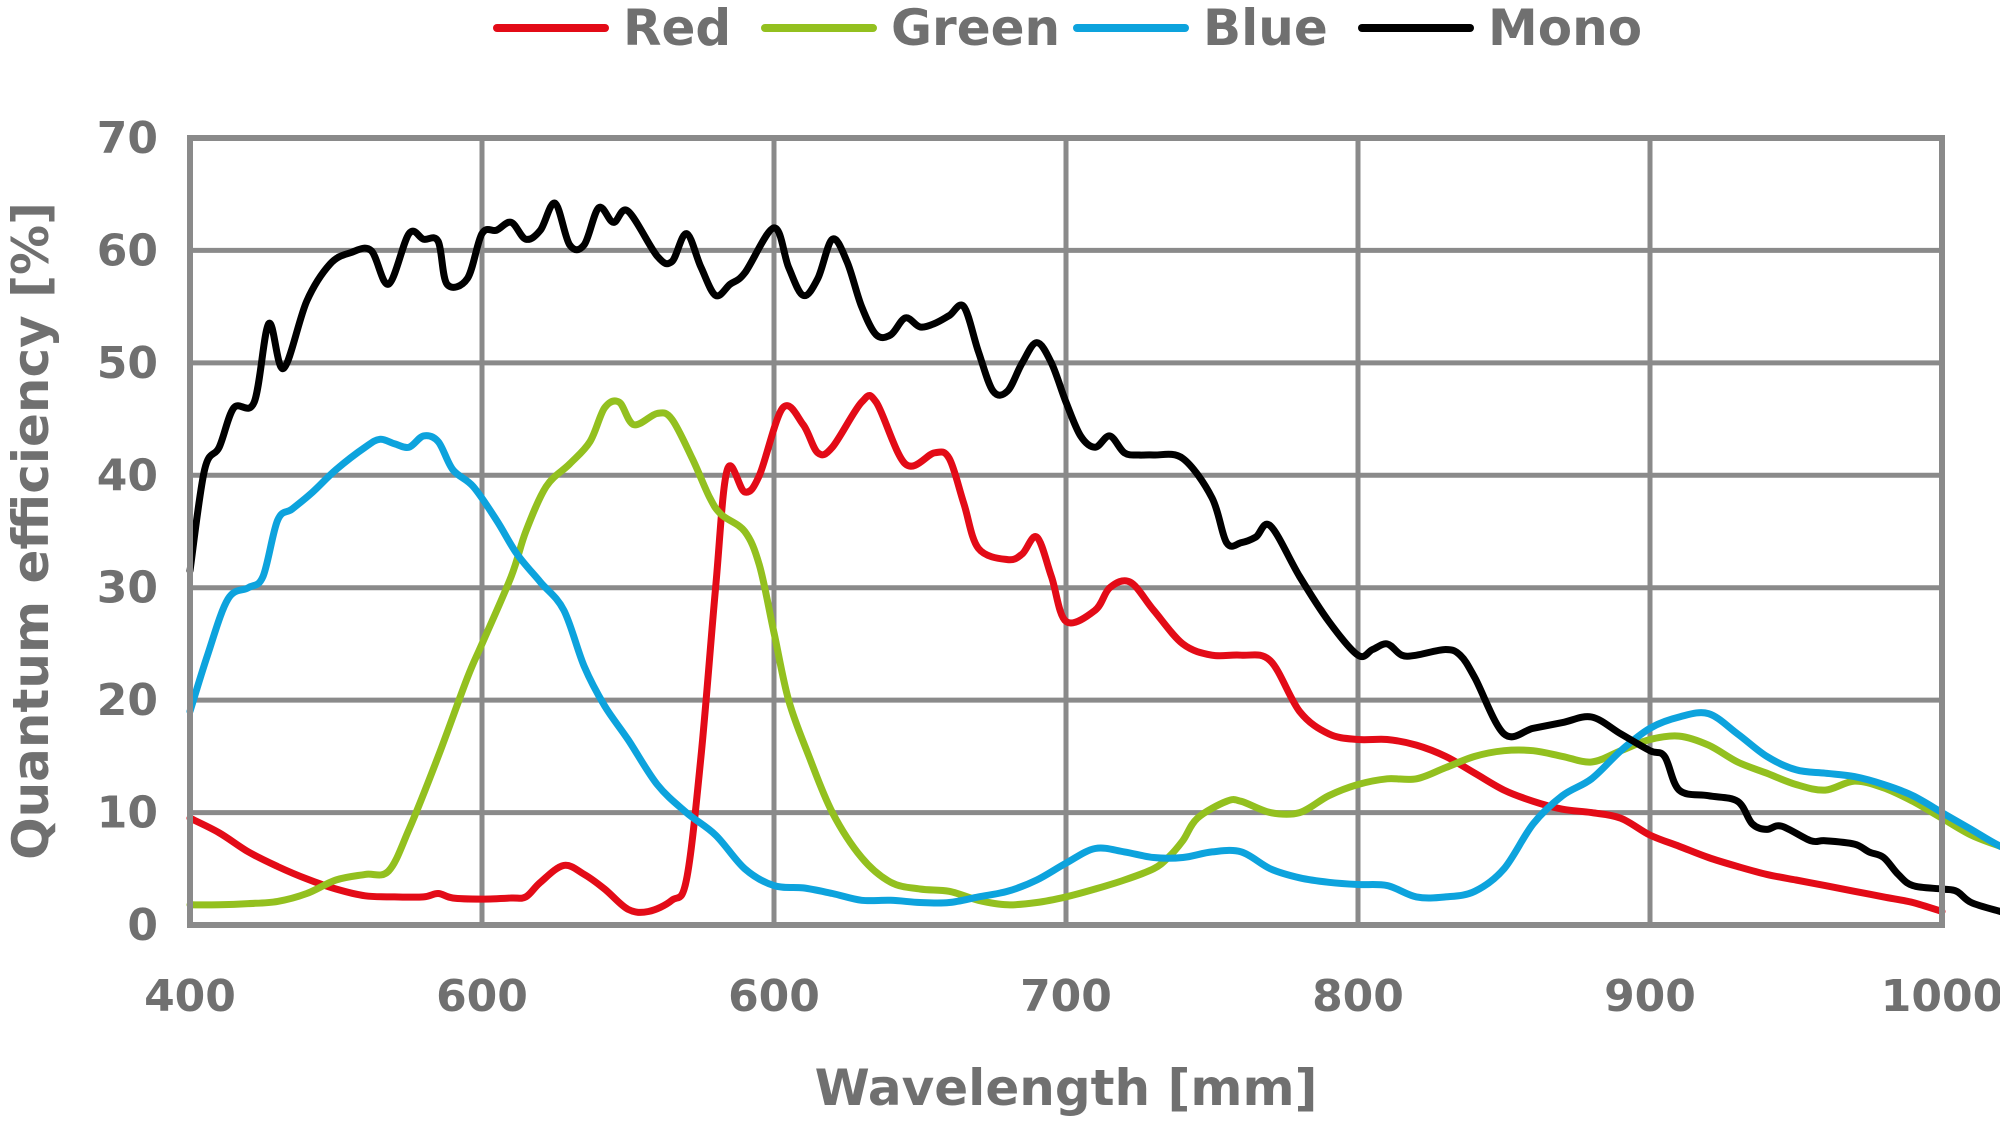  I want to click on legend: Red Green Blue Mono, so click(1067, 28).